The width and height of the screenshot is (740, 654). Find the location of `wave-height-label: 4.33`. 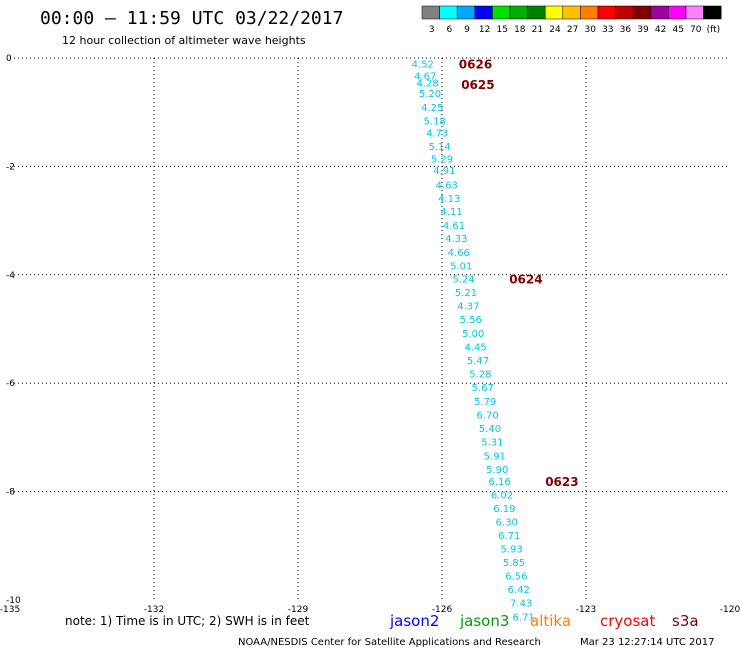

wave-height-label: 4.33 is located at coordinates (456, 239).